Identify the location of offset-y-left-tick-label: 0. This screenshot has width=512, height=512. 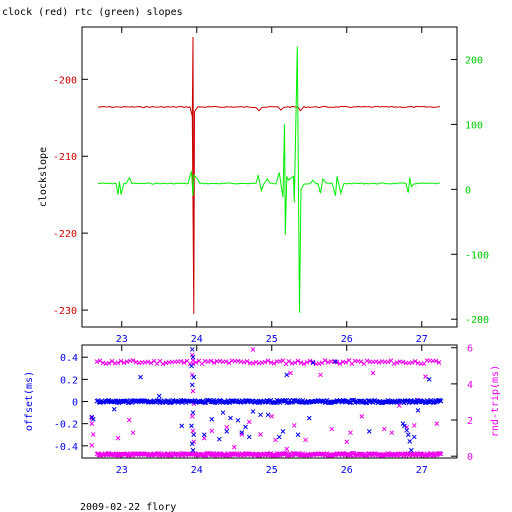
(75, 403).